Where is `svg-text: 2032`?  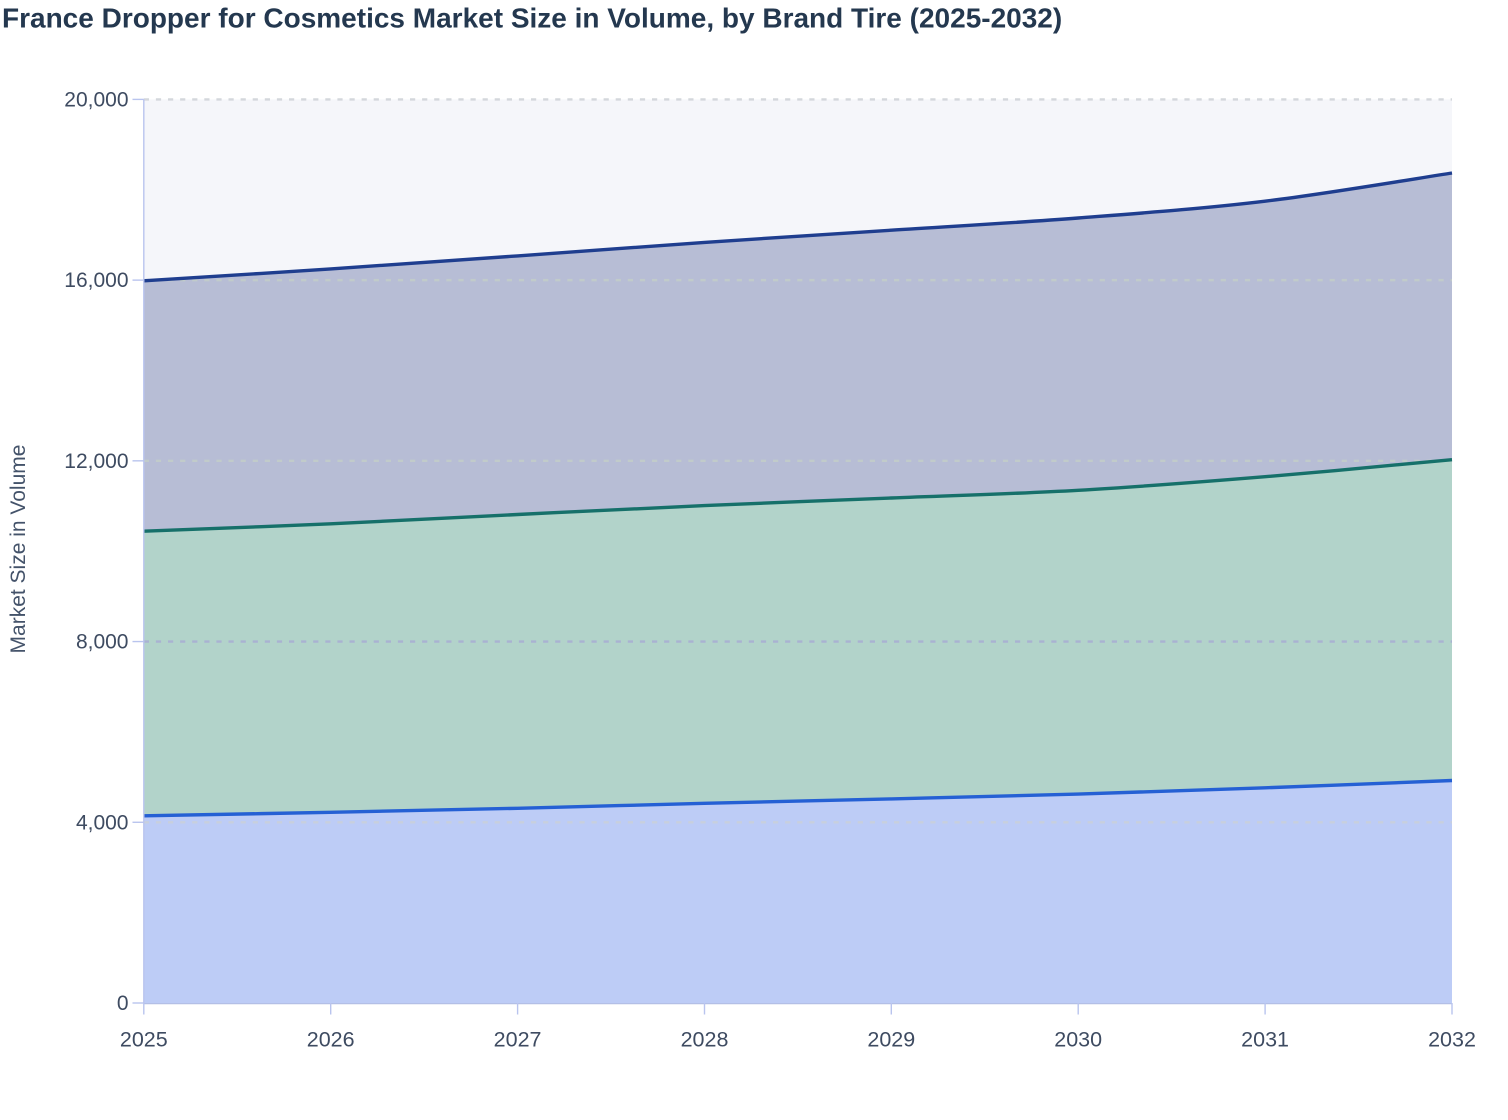 svg-text: 2032 is located at coordinates (1452, 1040).